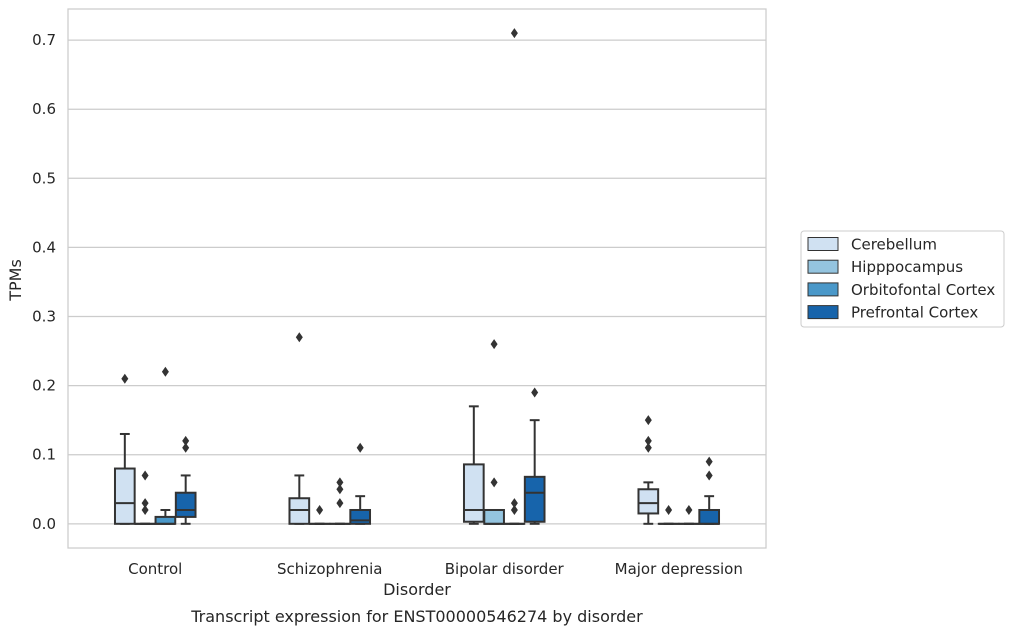  Describe the element at coordinates (155, 569) in the screenshot. I see `x-tick-label: Control` at that location.